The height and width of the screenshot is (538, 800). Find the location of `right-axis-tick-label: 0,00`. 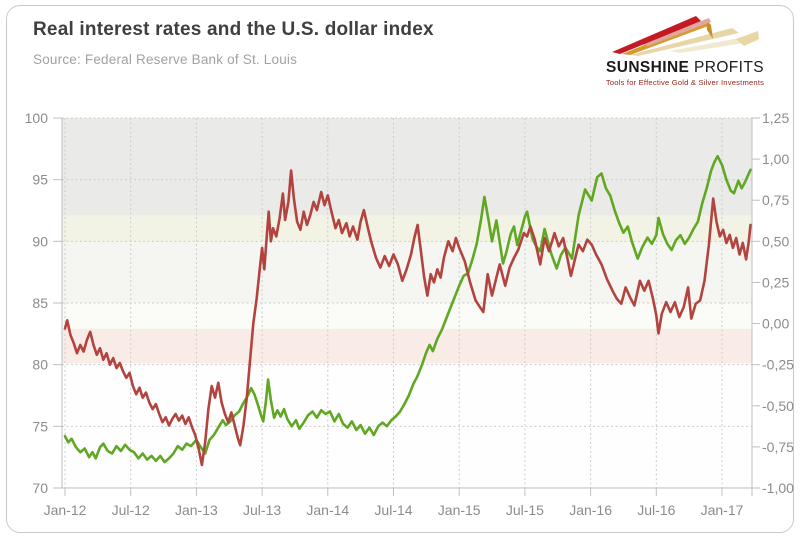

right-axis-tick-label: 0,00 is located at coordinates (775, 324).